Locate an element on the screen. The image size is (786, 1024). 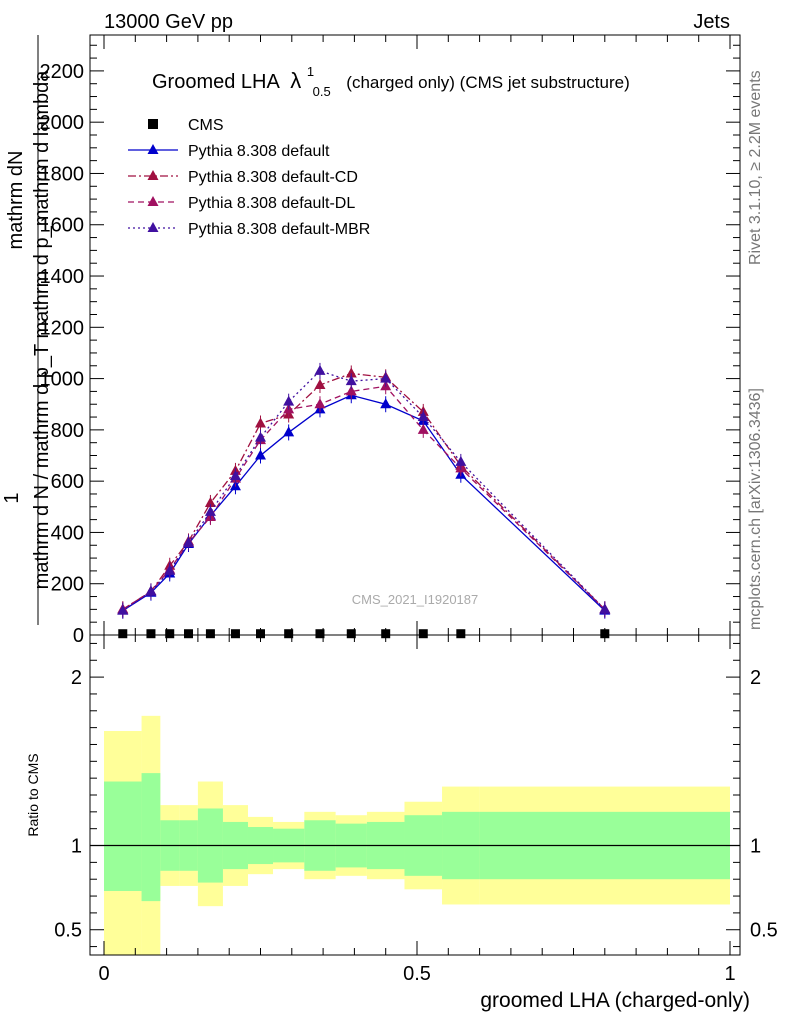
ylabel-main-top: 1 is located at coordinates (12, 497).